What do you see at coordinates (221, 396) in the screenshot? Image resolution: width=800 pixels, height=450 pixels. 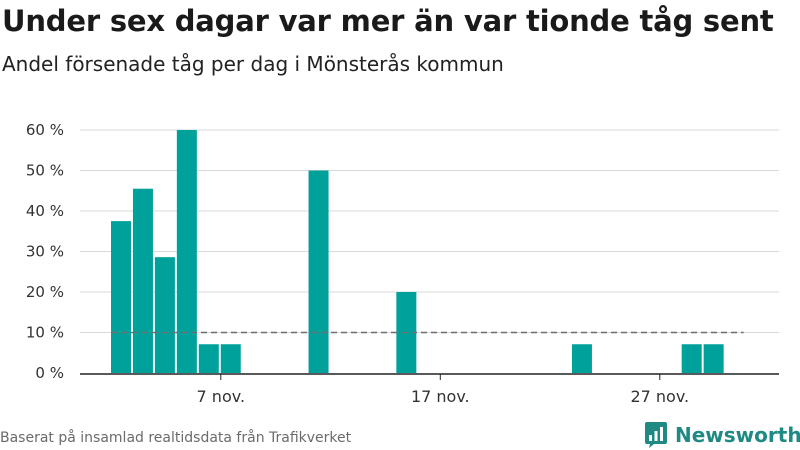 I see `x-tick-label: 7 nov.` at bounding box center [221, 396].